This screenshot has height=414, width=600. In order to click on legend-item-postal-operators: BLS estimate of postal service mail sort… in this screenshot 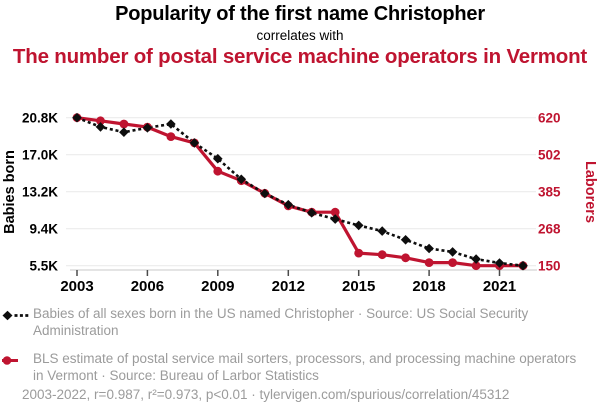, I will do `click(297, 367)`.